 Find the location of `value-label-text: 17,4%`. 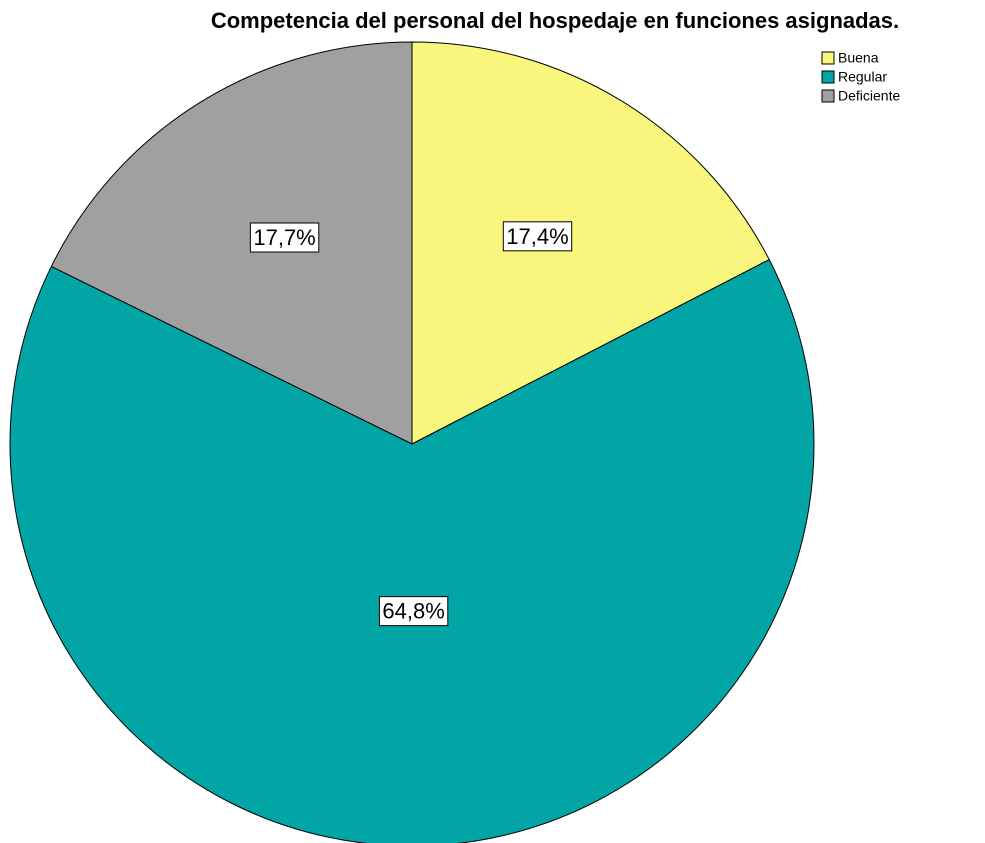

value-label-text: 17,4% is located at coordinates (537, 236).